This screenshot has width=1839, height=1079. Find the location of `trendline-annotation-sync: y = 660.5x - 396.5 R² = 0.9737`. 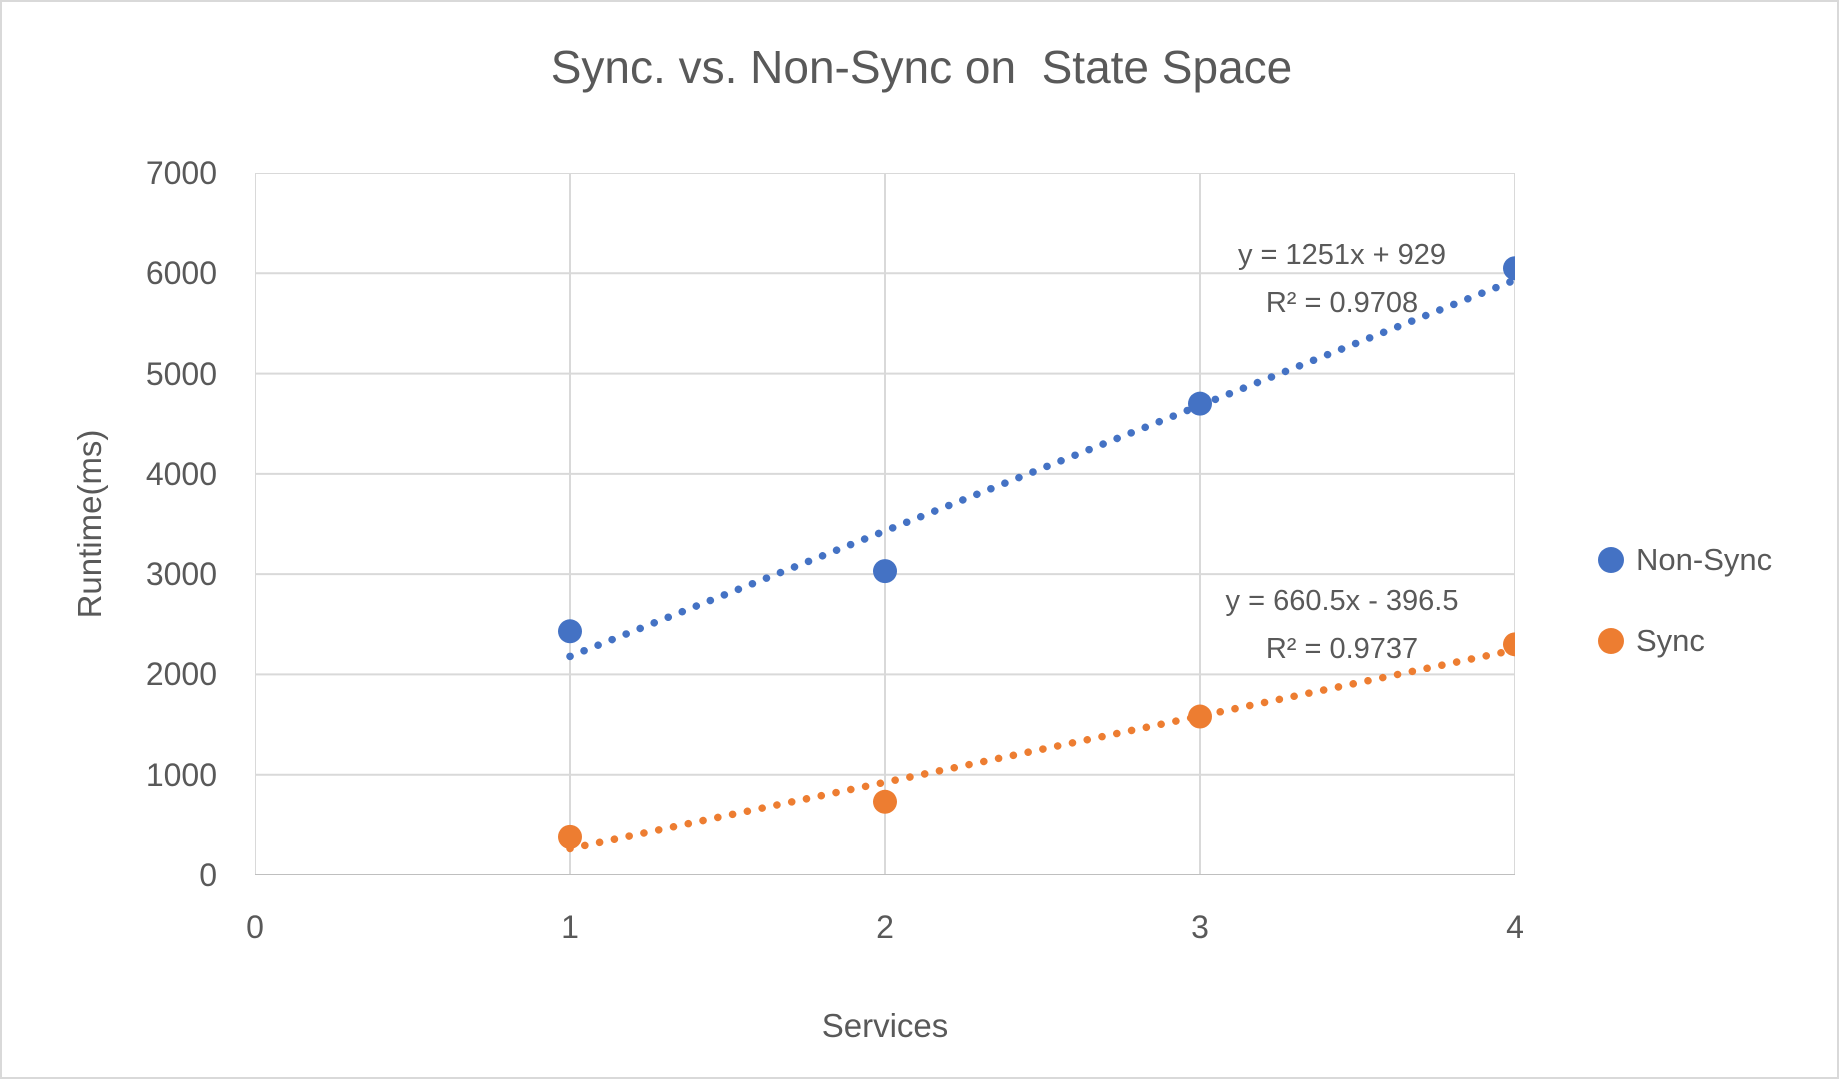

trendline-annotation-sync: y = 660.5x - 396.5 R² = 0.9737 is located at coordinates (1342, 625).